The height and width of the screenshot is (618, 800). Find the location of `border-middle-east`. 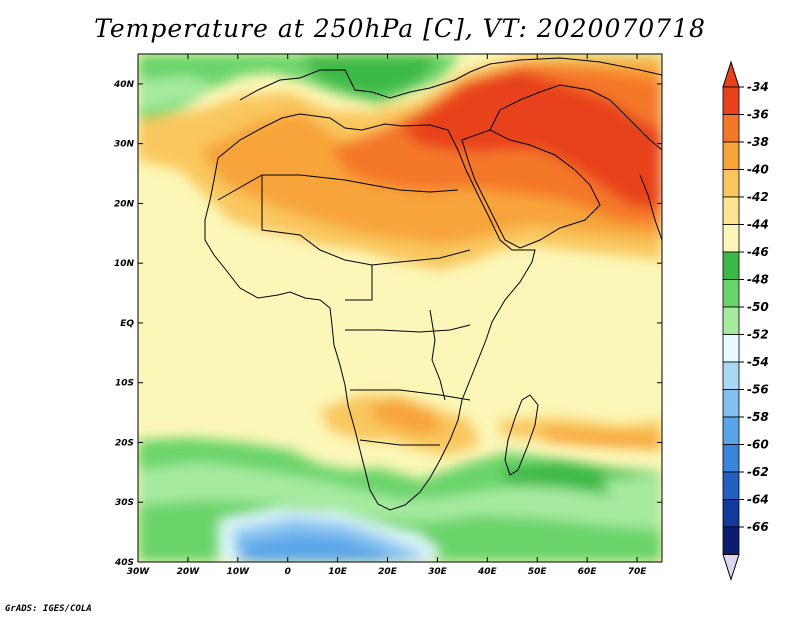

border-middle-east is located at coordinates (575, 117).